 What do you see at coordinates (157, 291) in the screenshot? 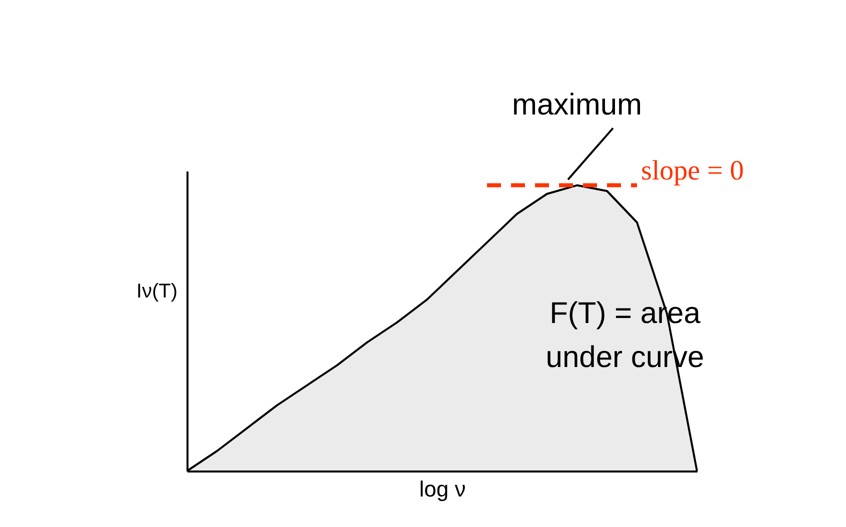
I see `y-axis-title: Iν(T)` at bounding box center [157, 291].